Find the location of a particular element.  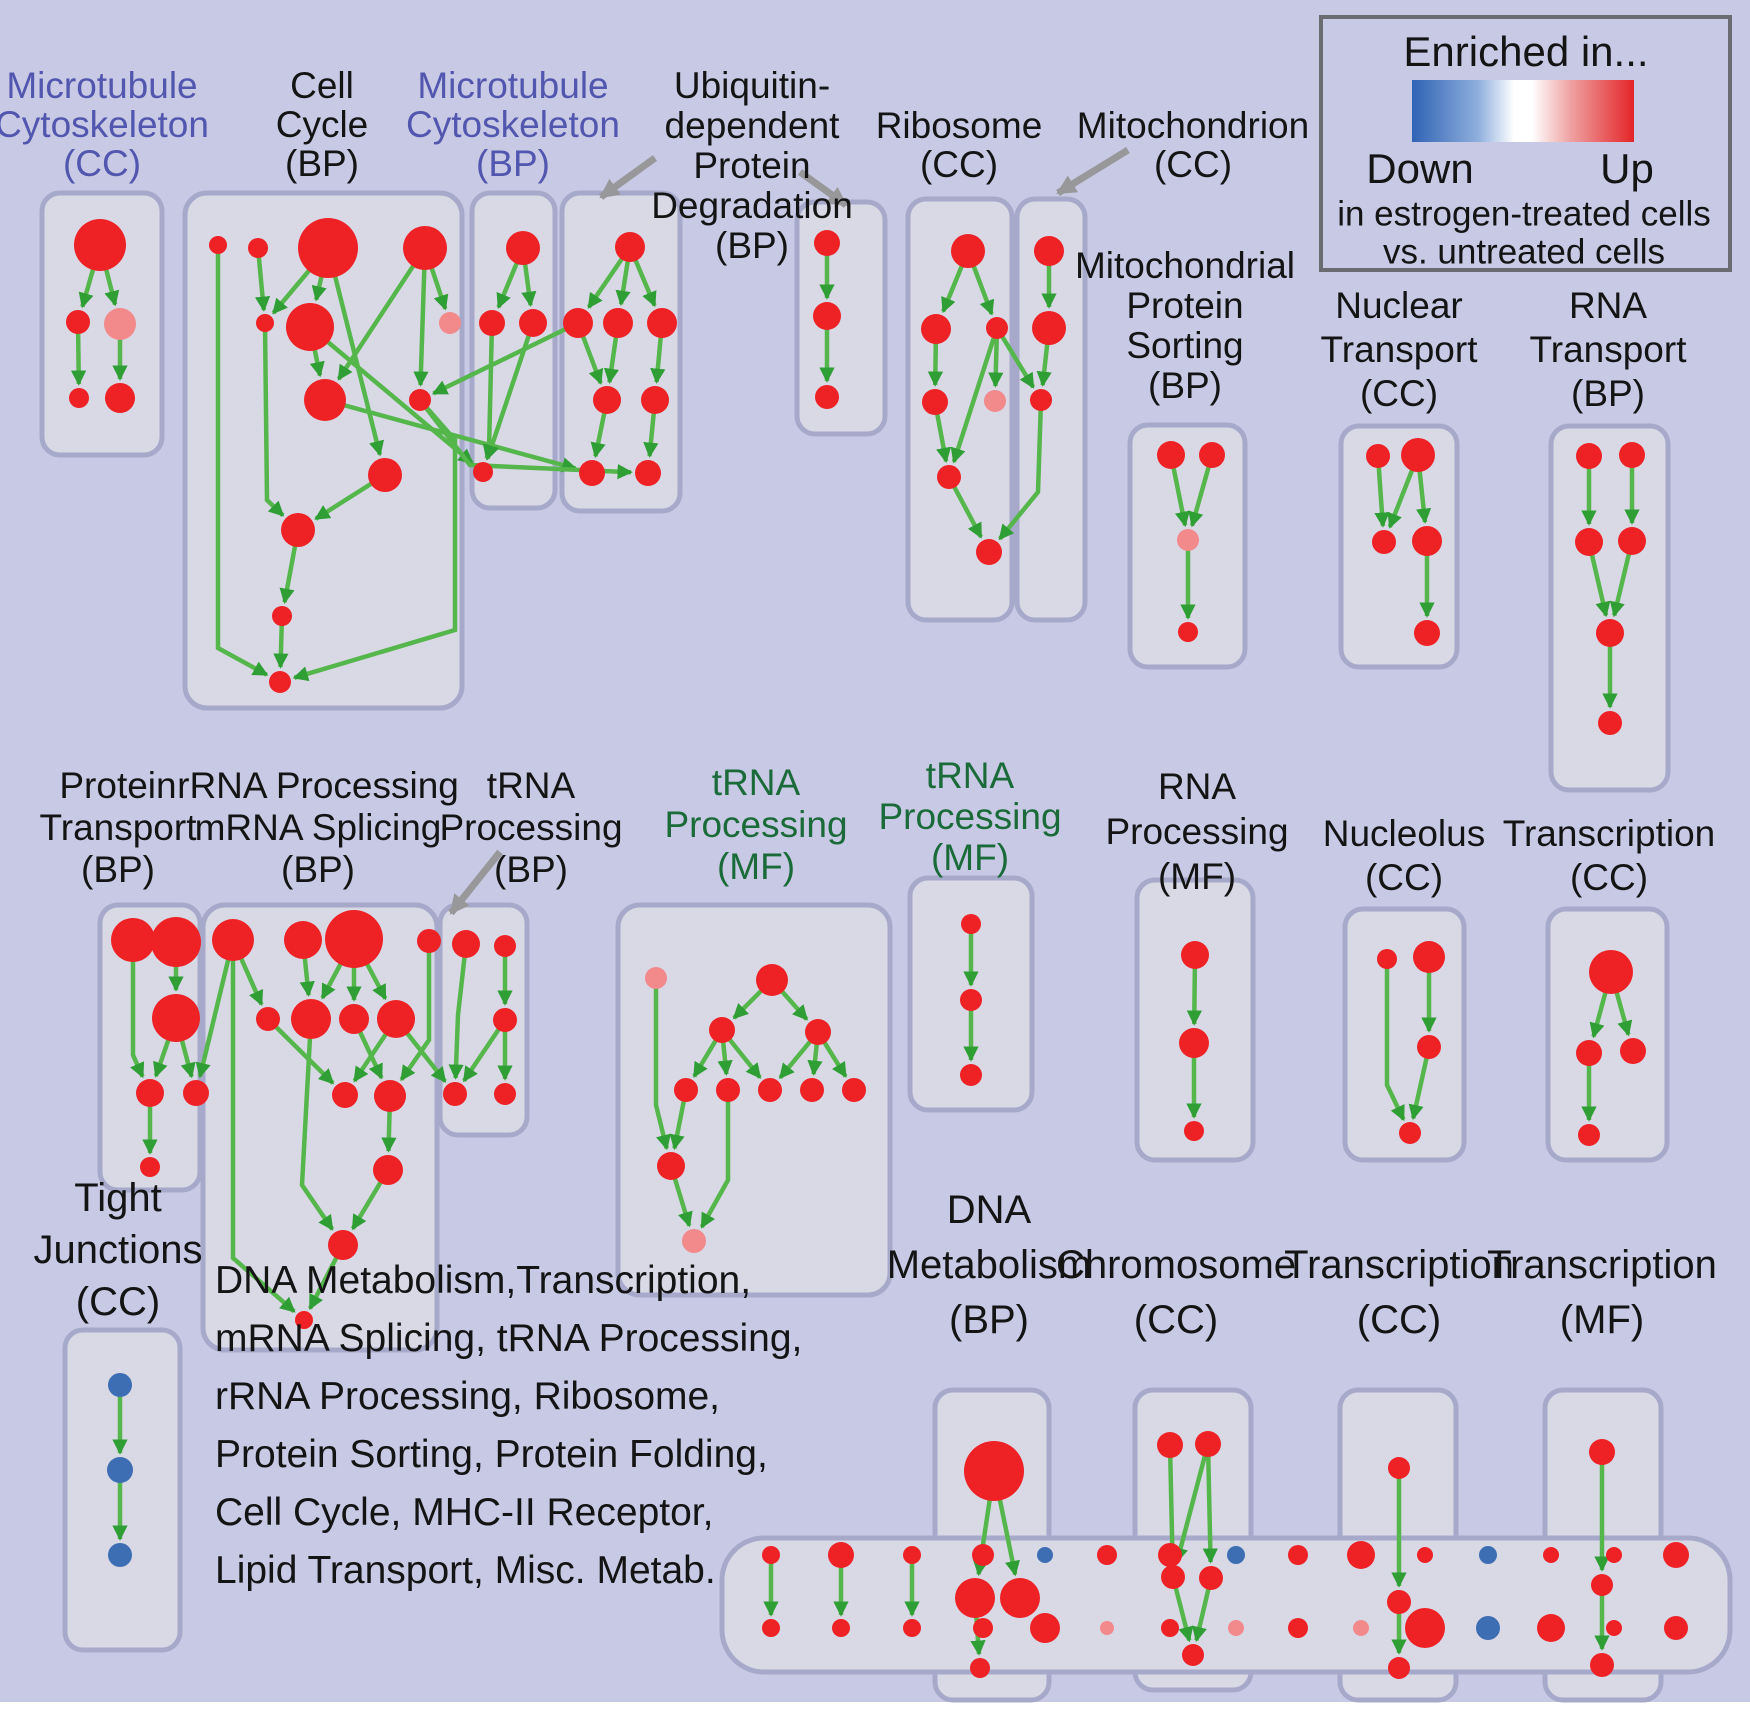

label-protein-transport-bp-line-1: Protein is located at coordinates (117, 785).